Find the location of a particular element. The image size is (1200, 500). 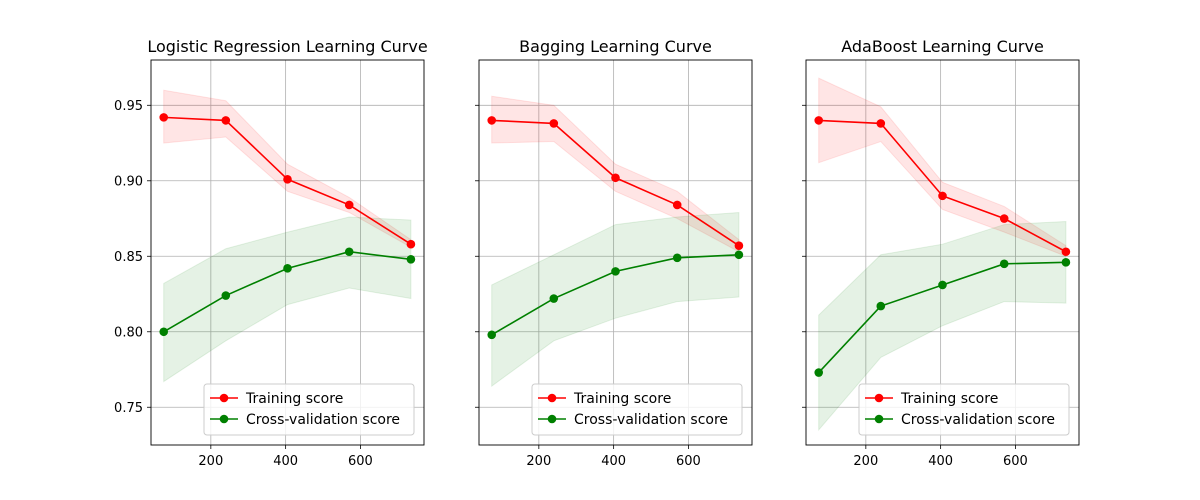

y-tick-label: 0.95 is located at coordinates (128, 106).